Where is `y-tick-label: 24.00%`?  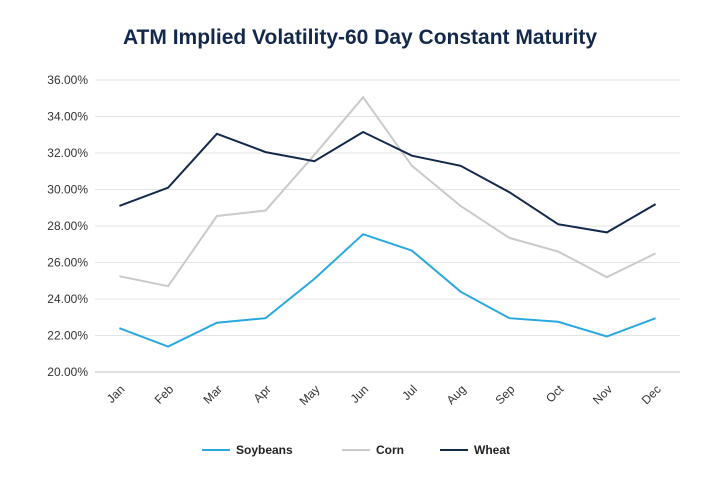 y-tick-label: 24.00% is located at coordinates (67, 299).